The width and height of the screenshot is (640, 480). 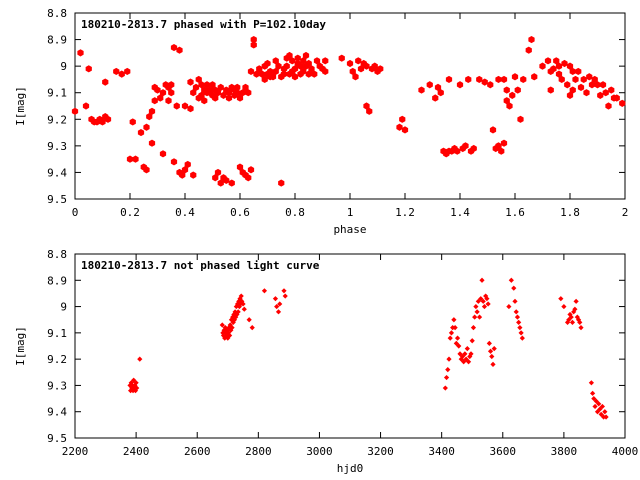 What do you see at coordinates (203, 24) in the screenshot?
I see `phased-chart-title: 180210-2813.7 phased with P=102.10day` at bounding box center [203, 24].